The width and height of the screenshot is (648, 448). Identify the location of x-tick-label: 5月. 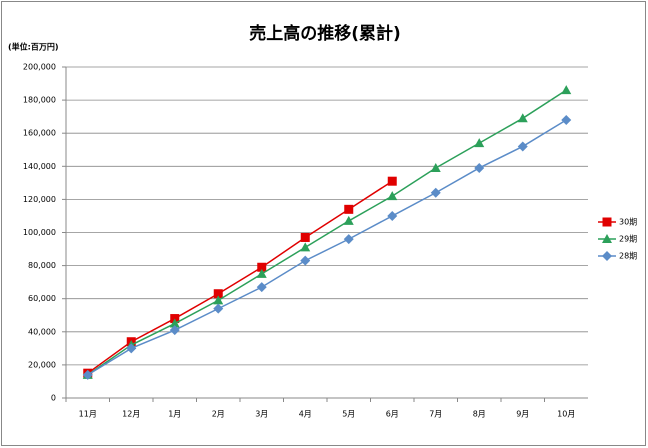
(348, 414).